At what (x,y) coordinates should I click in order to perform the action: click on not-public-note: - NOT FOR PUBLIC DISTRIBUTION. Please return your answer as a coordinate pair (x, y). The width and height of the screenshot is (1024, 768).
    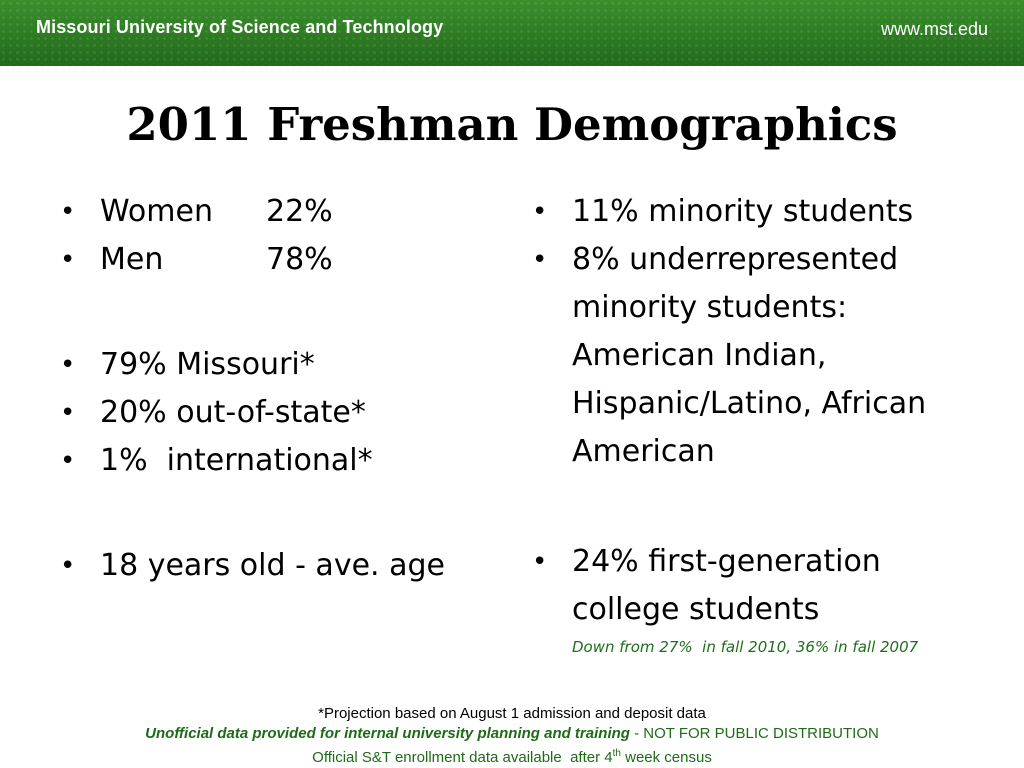
    Looking at the image, I should click on (754, 733).